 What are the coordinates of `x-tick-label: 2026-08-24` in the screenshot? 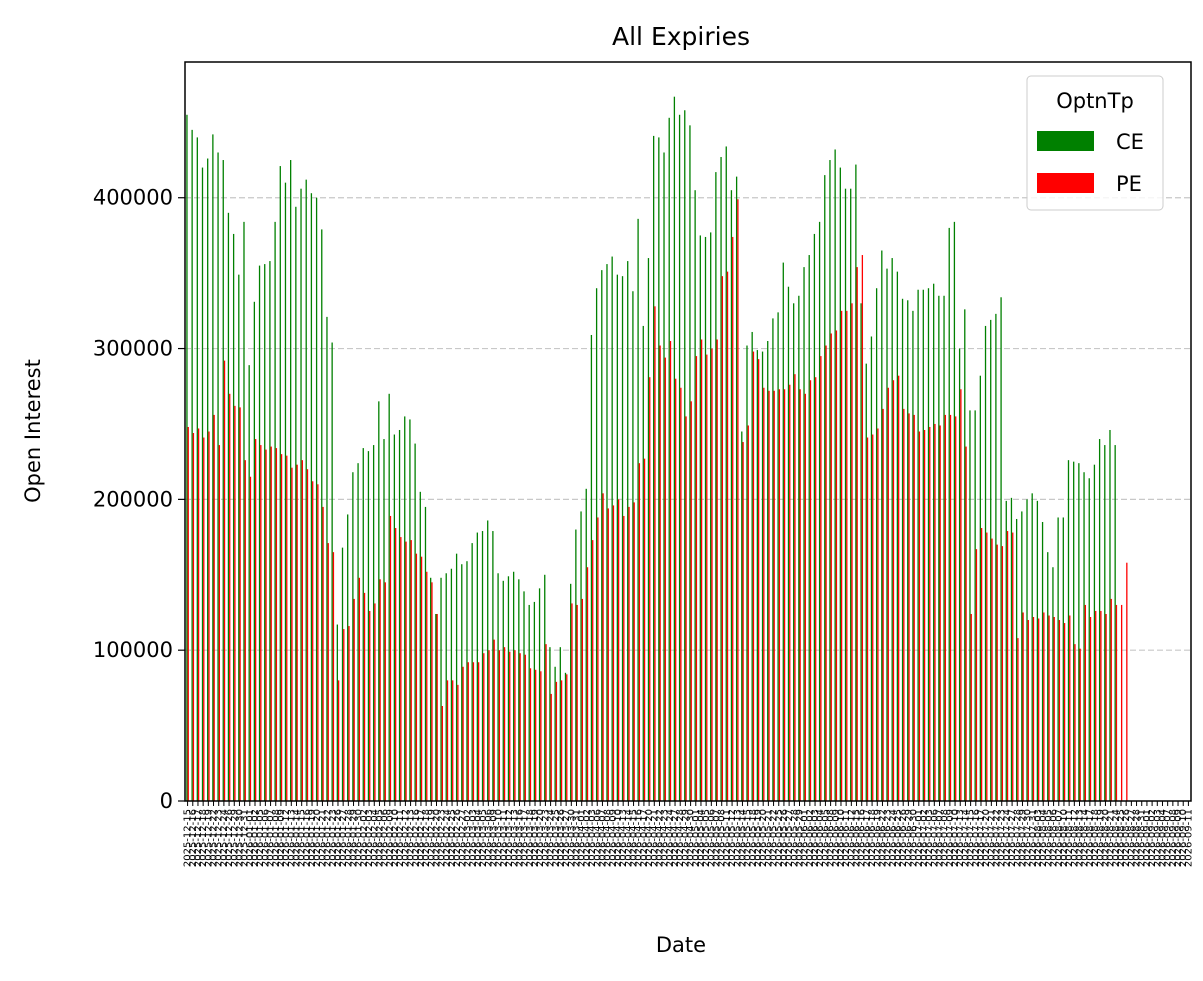 It's located at (1116, 838).